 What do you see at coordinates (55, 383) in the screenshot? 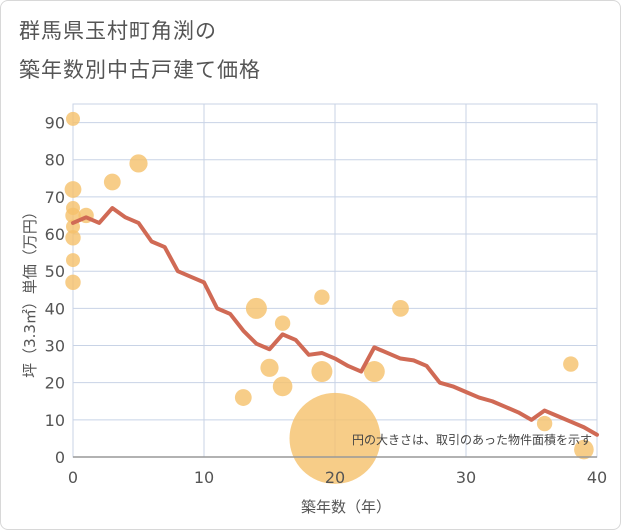
I see `y-tick-label: 20` at bounding box center [55, 383].